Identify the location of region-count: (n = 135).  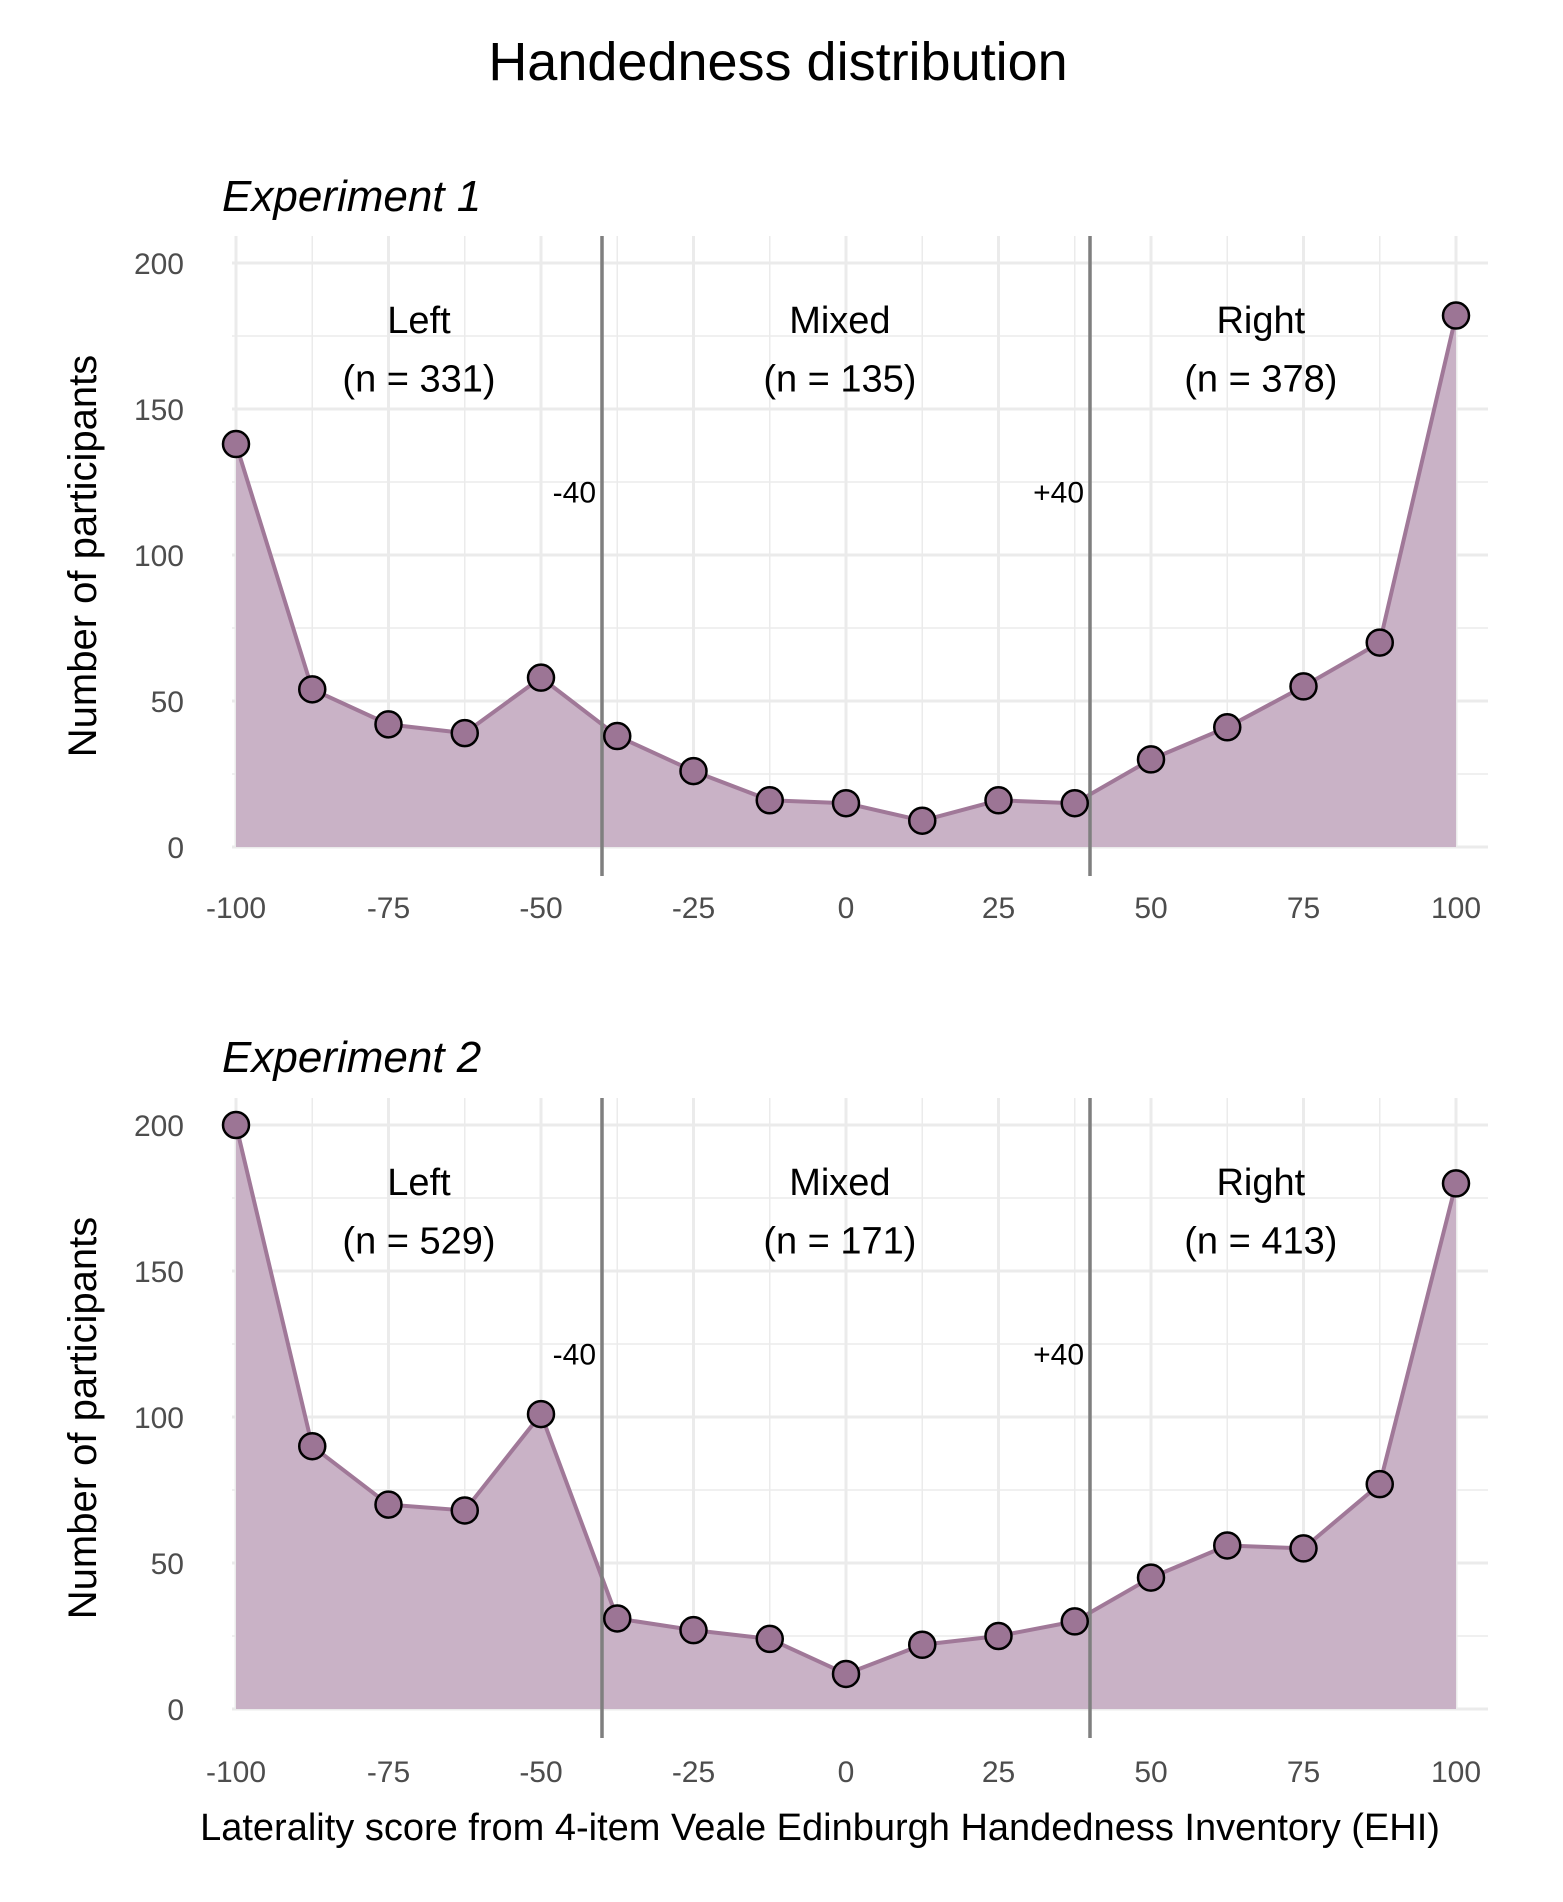
(839, 379).